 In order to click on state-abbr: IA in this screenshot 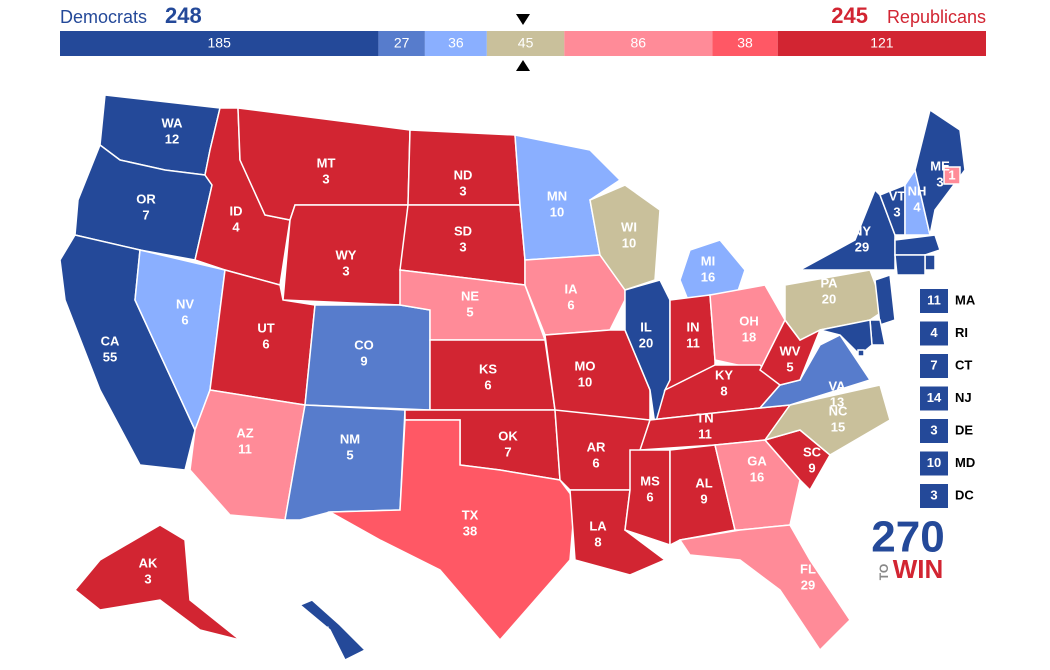, I will do `click(572, 288)`.